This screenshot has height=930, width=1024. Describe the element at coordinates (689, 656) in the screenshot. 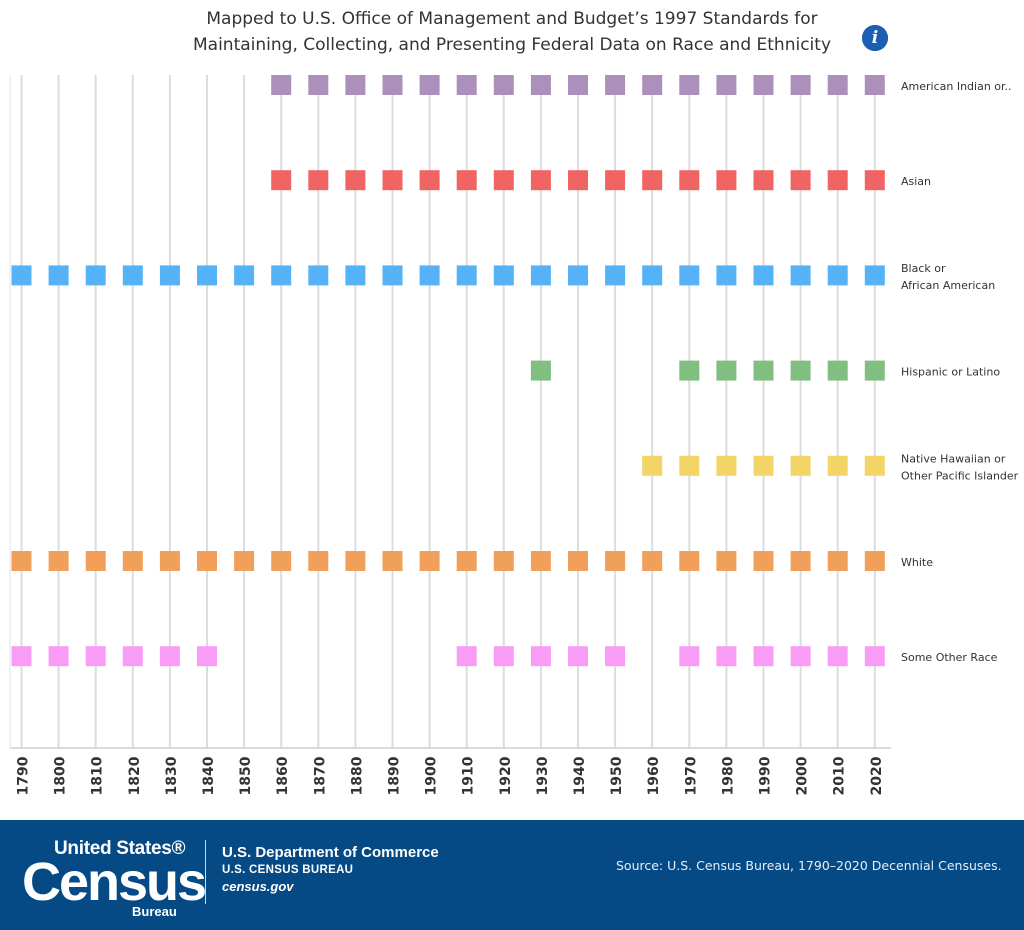

I see `marker-some-other-race-1970` at that location.